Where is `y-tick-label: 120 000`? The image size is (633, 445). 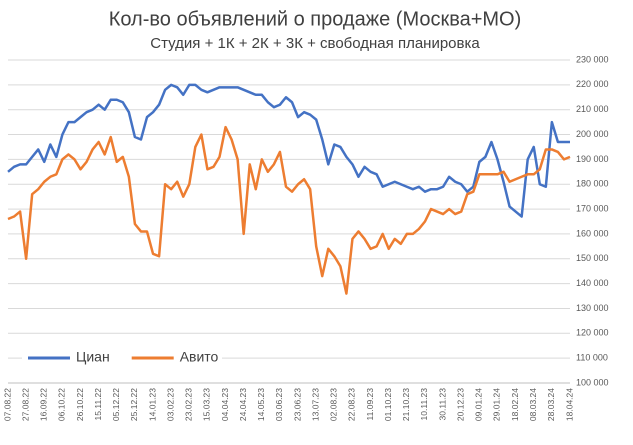 y-tick-label: 120 000 is located at coordinates (592, 333).